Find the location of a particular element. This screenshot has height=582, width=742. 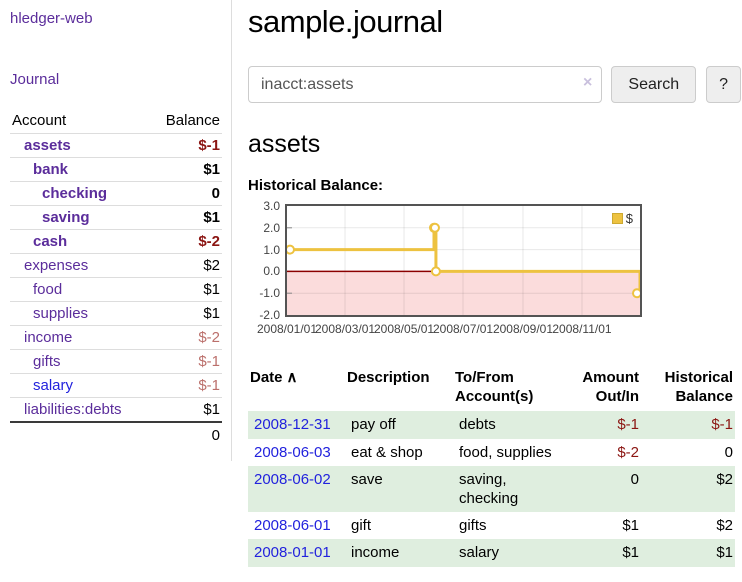

register-row: 2008-06-02 save saving, checking 0 $2 is located at coordinates (491, 489).